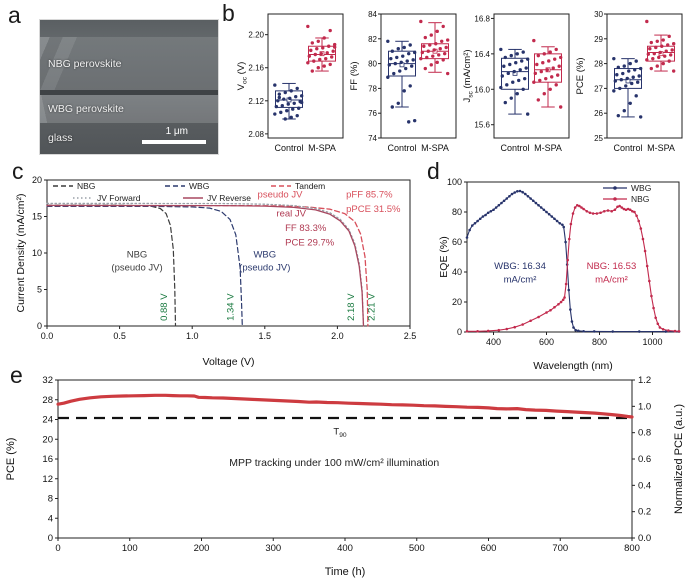 The height and width of the screenshot is (584, 692). I want to click on y2-tick-label: 1.0, so click(644, 406).